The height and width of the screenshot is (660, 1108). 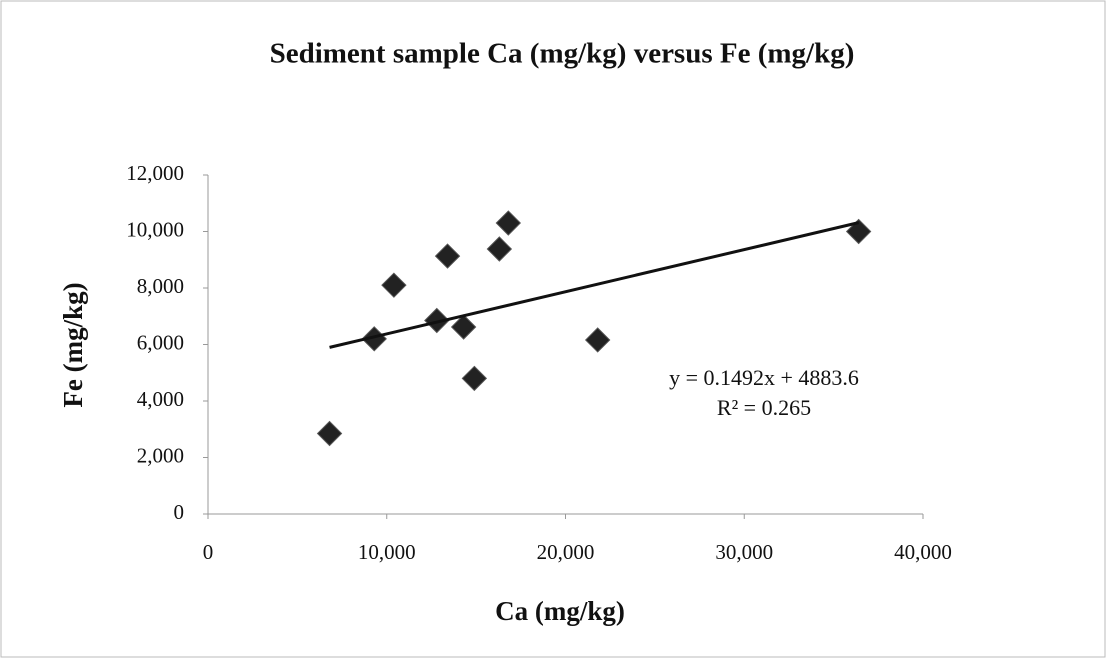 What do you see at coordinates (160, 399) in the screenshot?
I see `y-tick-label: 4,000` at bounding box center [160, 399].